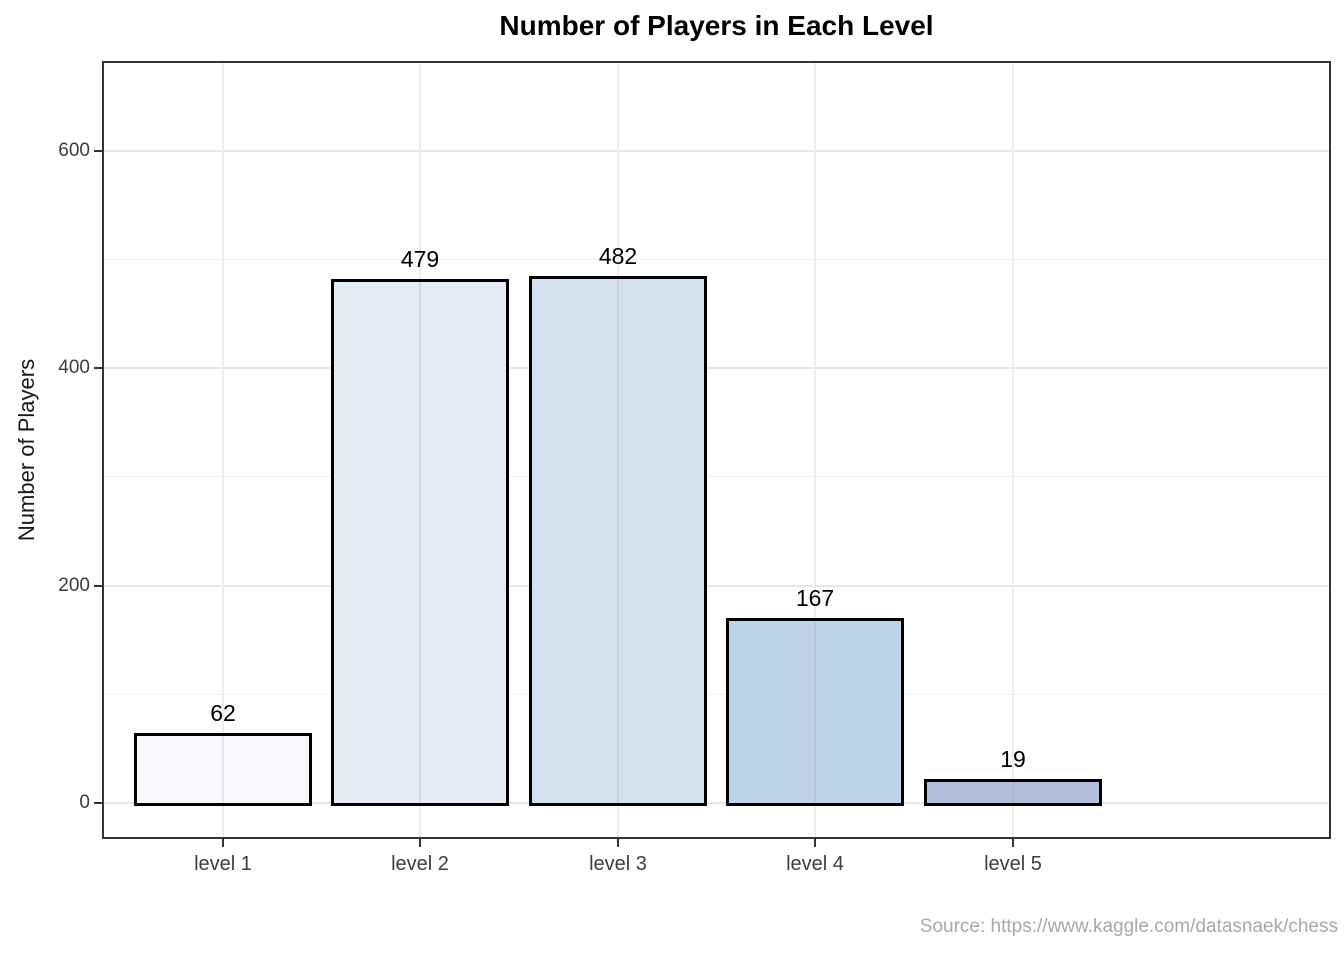  I want to click on x-tick-label: level 5, so click(1013, 864).